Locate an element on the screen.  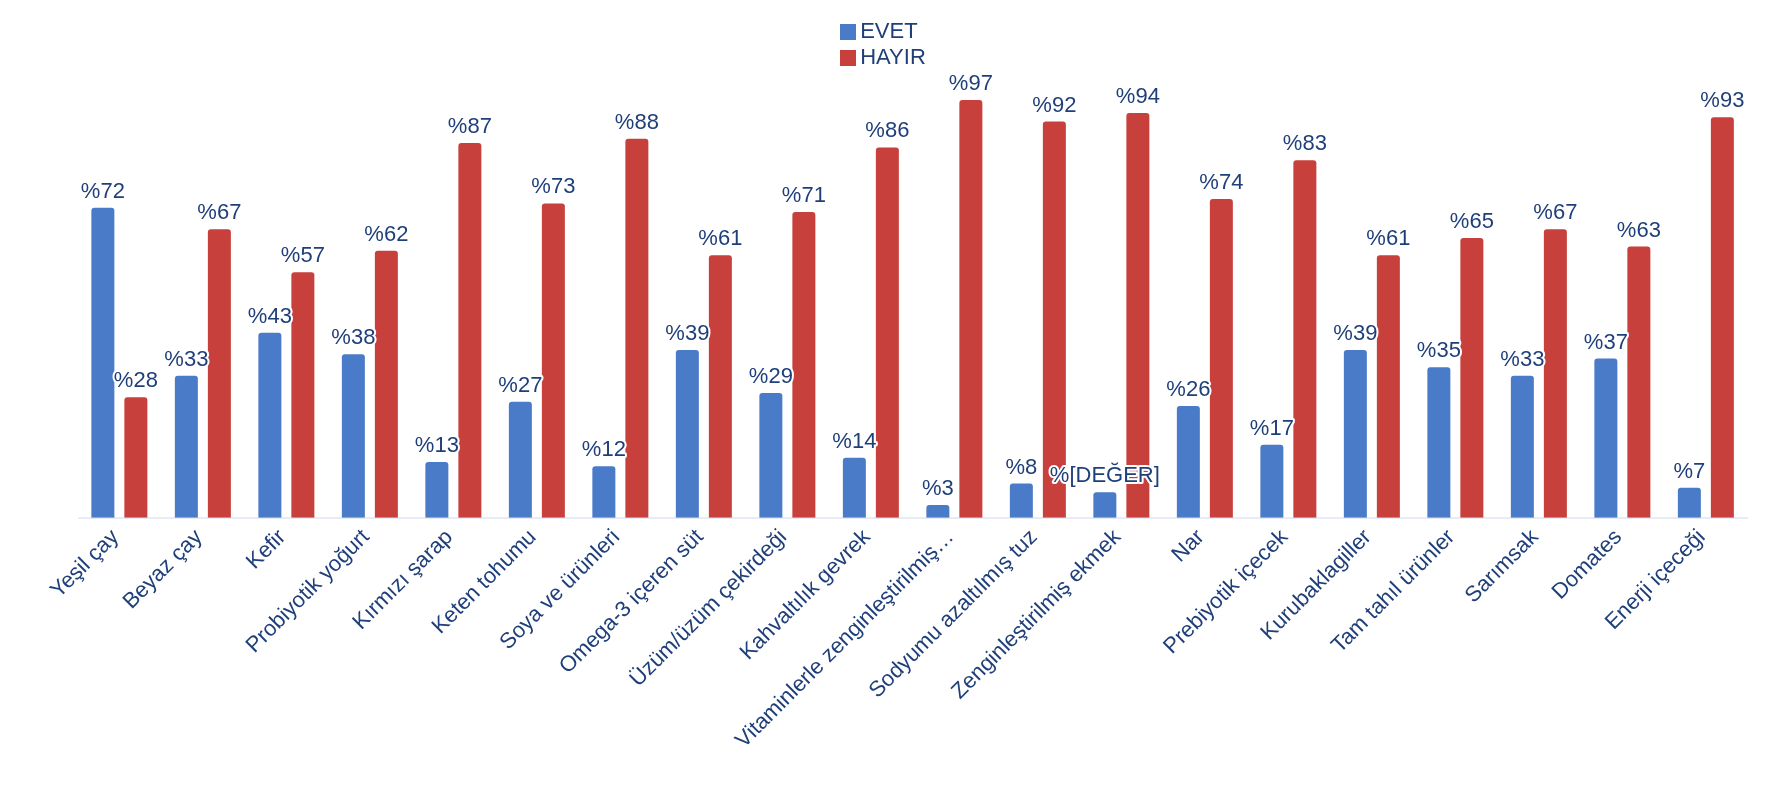
data-label: %73 is located at coordinates (553, 186).